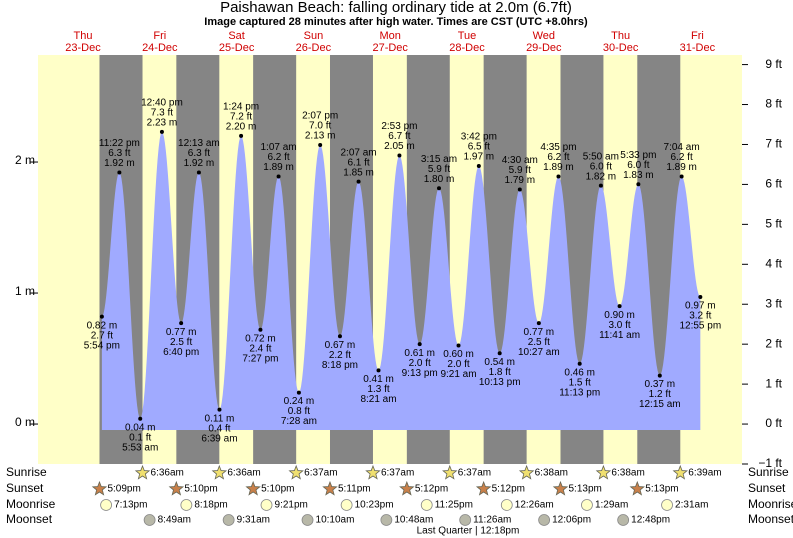 The width and height of the screenshot is (793, 538). What do you see at coordinates (389, 36) in the screenshot?
I see `weekday-label: Mon` at bounding box center [389, 36].